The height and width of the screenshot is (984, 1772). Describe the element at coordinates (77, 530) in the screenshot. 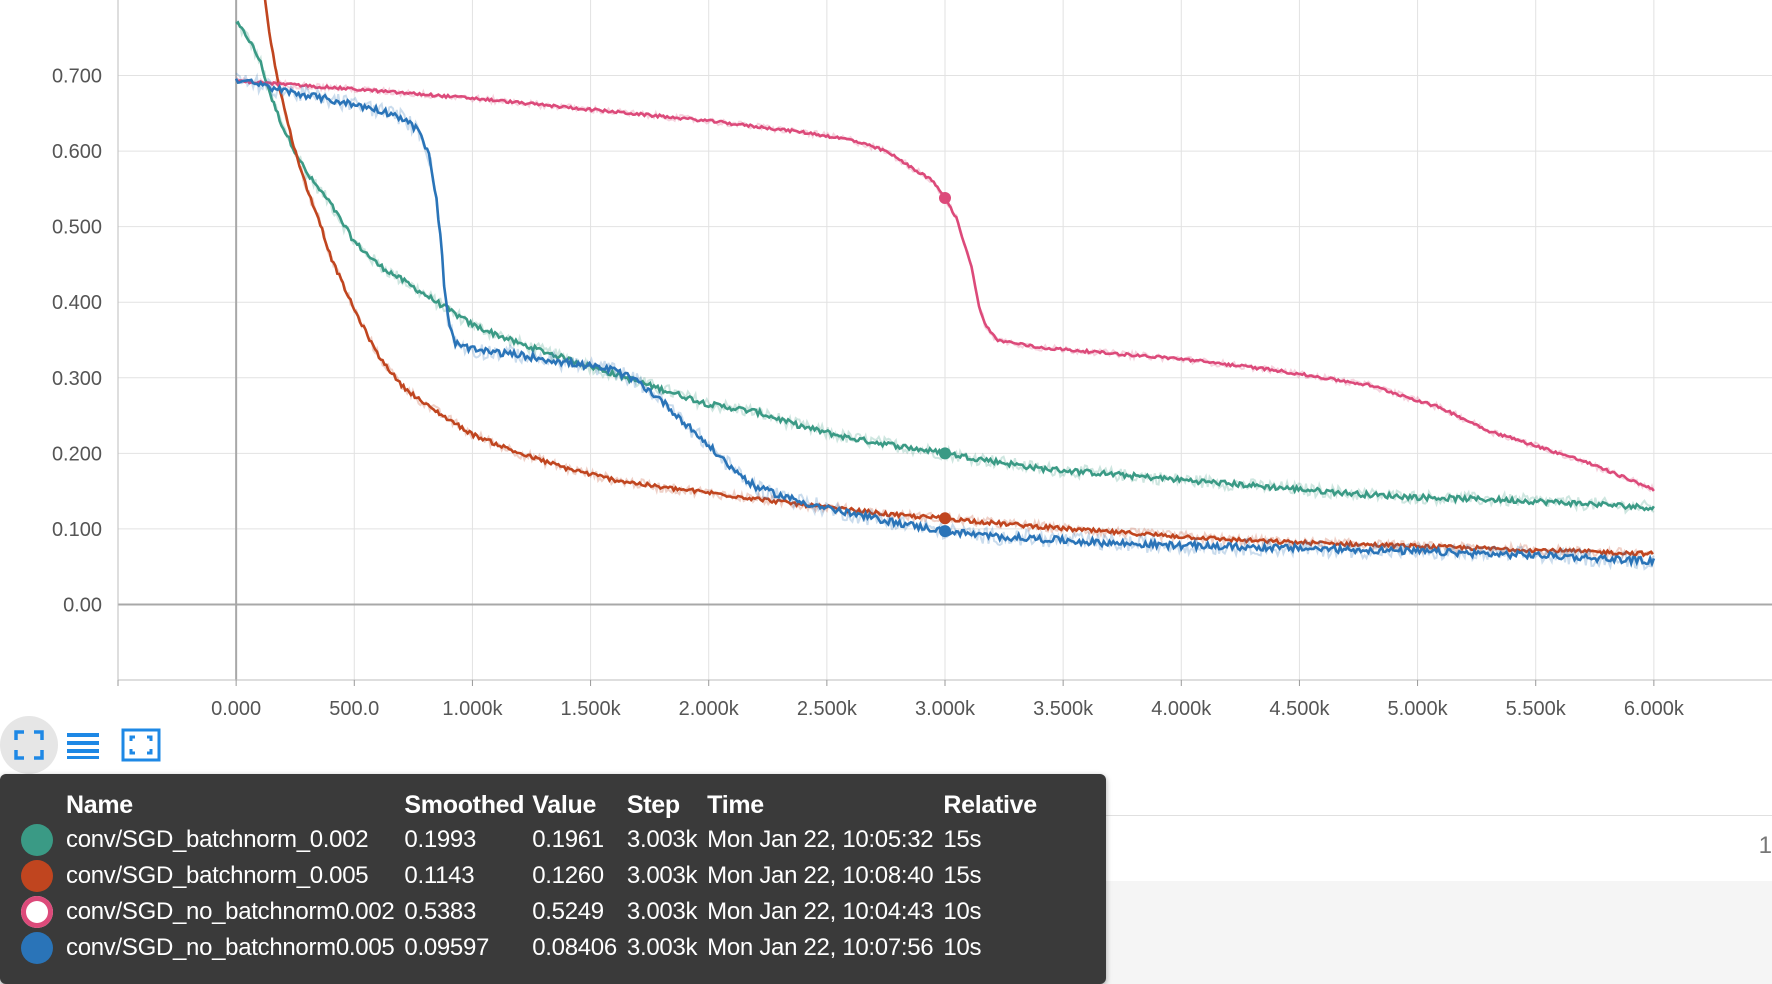

I see `y-tick-label: 0.100` at that location.